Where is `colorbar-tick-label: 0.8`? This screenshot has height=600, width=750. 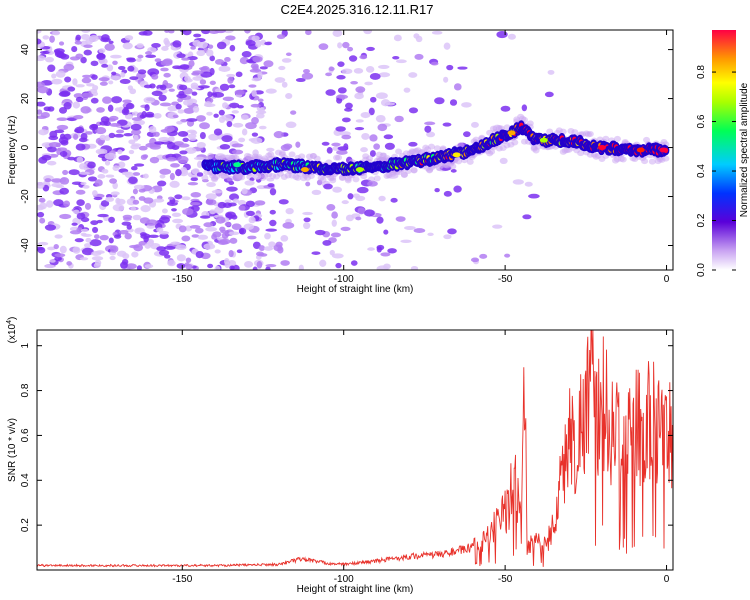 colorbar-tick-label: 0.8 is located at coordinates (701, 72).